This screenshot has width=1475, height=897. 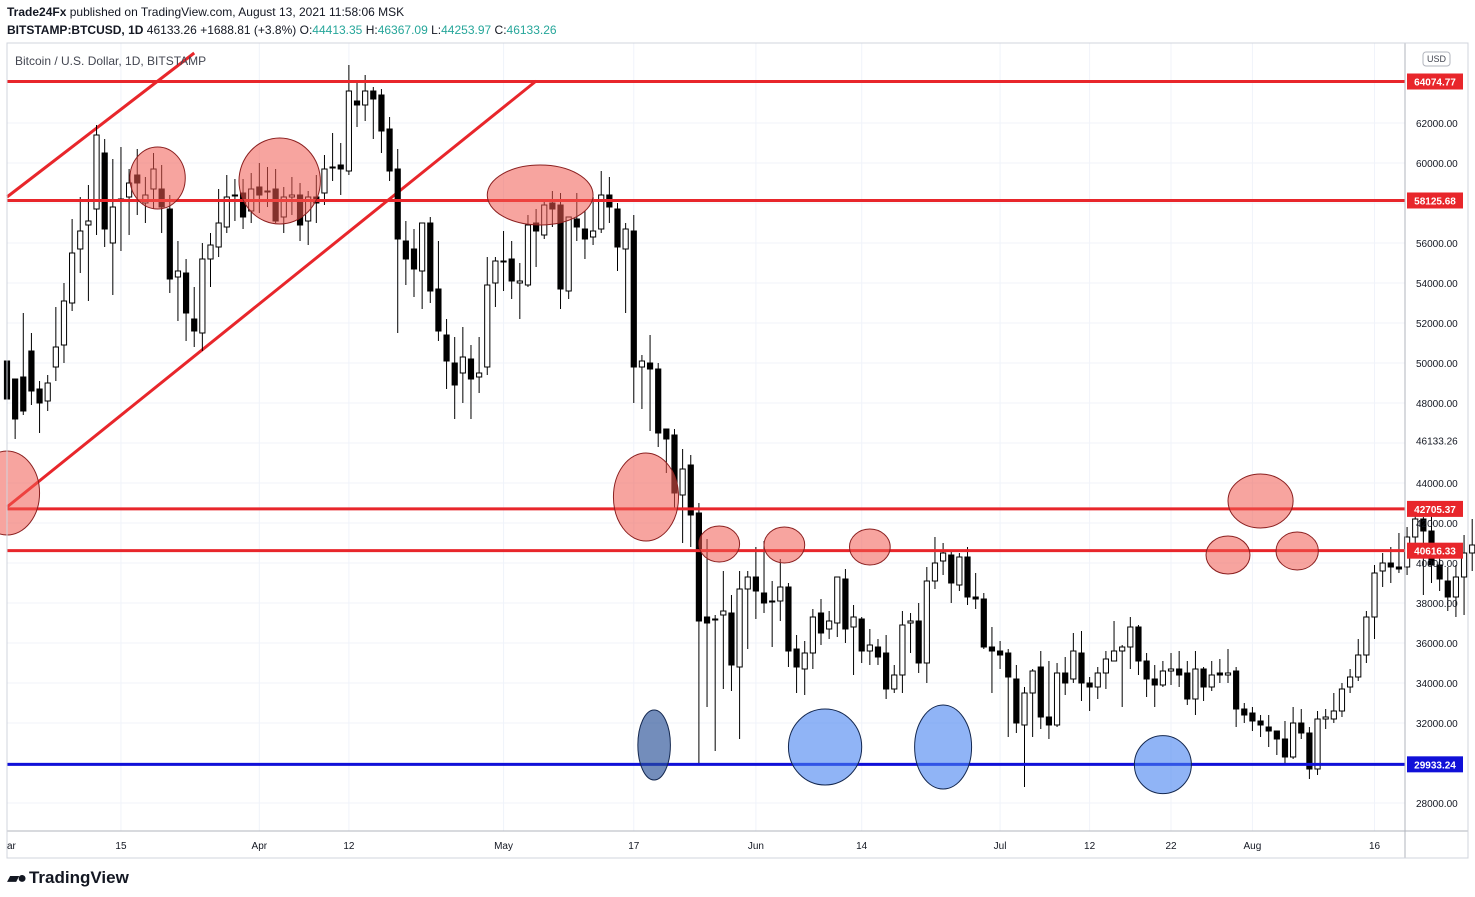 What do you see at coordinates (756, 846) in the screenshot?
I see `x-tick-label: Jun` at bounding box center [756, 846].